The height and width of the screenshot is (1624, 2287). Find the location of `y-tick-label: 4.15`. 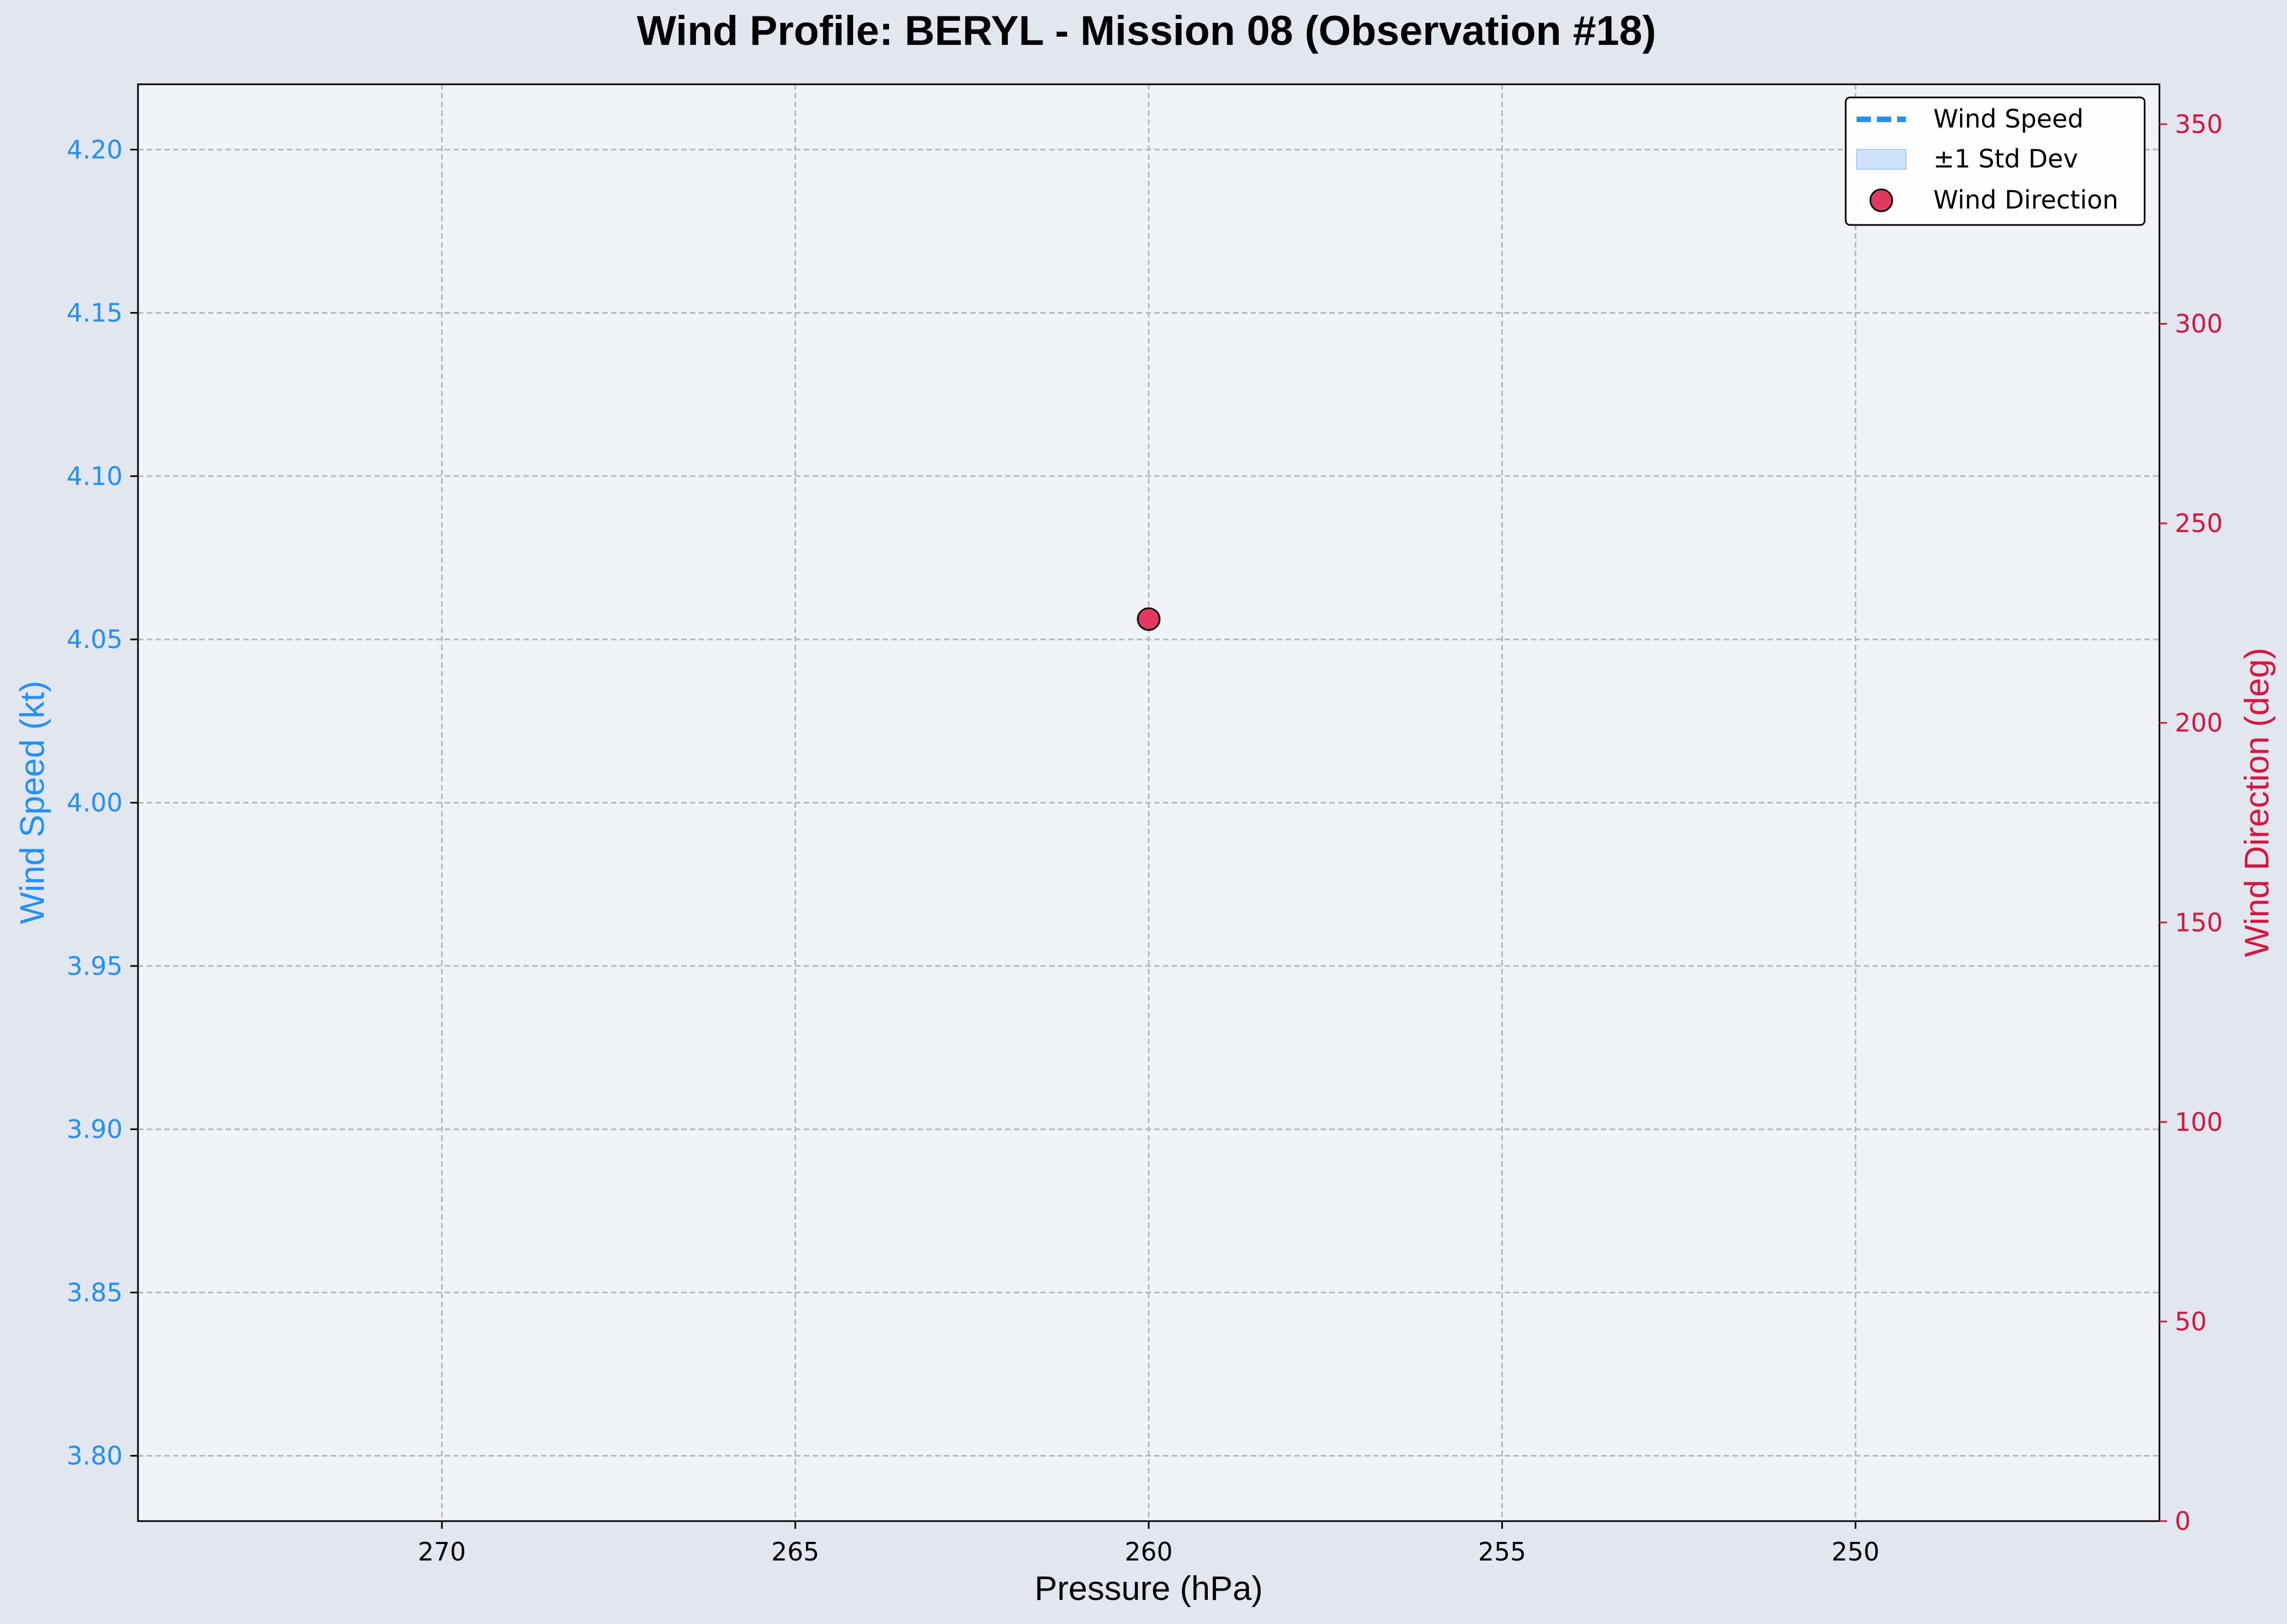

y-tick-label: 4.15 is located at coordinates (95, 313).